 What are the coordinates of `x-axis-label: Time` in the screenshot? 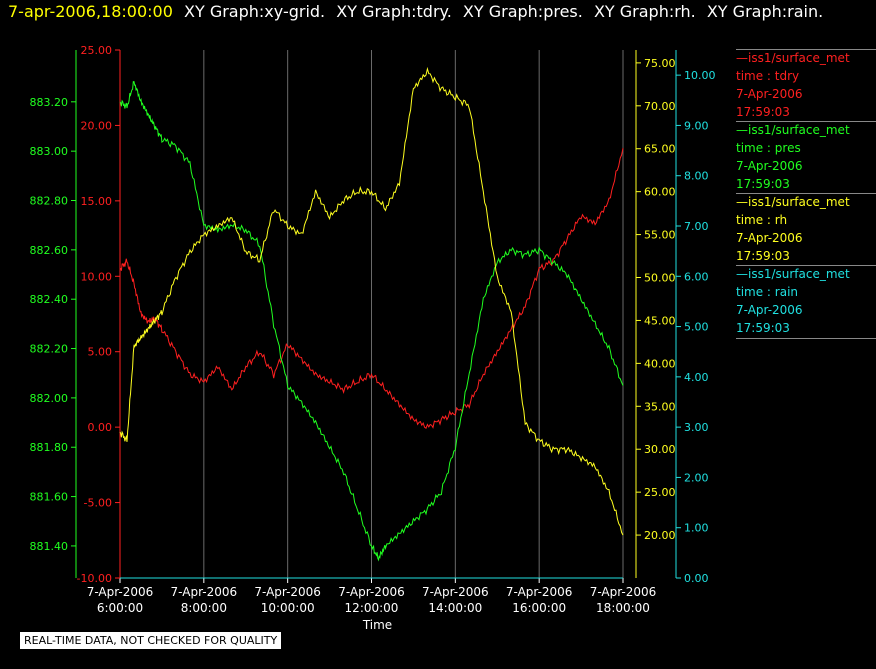 It's located at (377, 625).